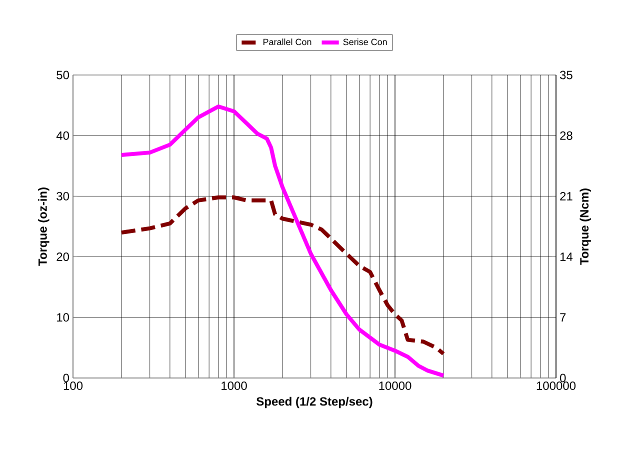 This screenshot has height=455, width=627. I want to click on y2-tick-label: 14, so click(566, 256).